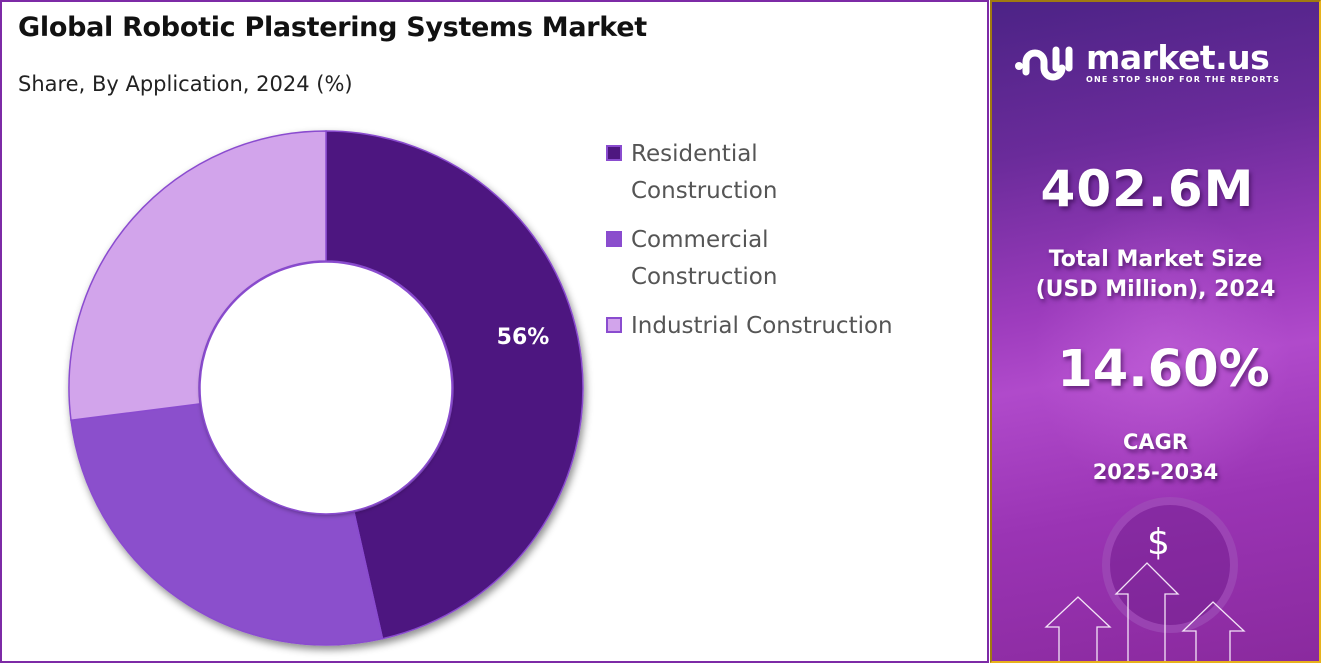 The height and width of the screenshot is (663, 1321). I want to click on legend-label-line1: Residential, so click(694, 154).